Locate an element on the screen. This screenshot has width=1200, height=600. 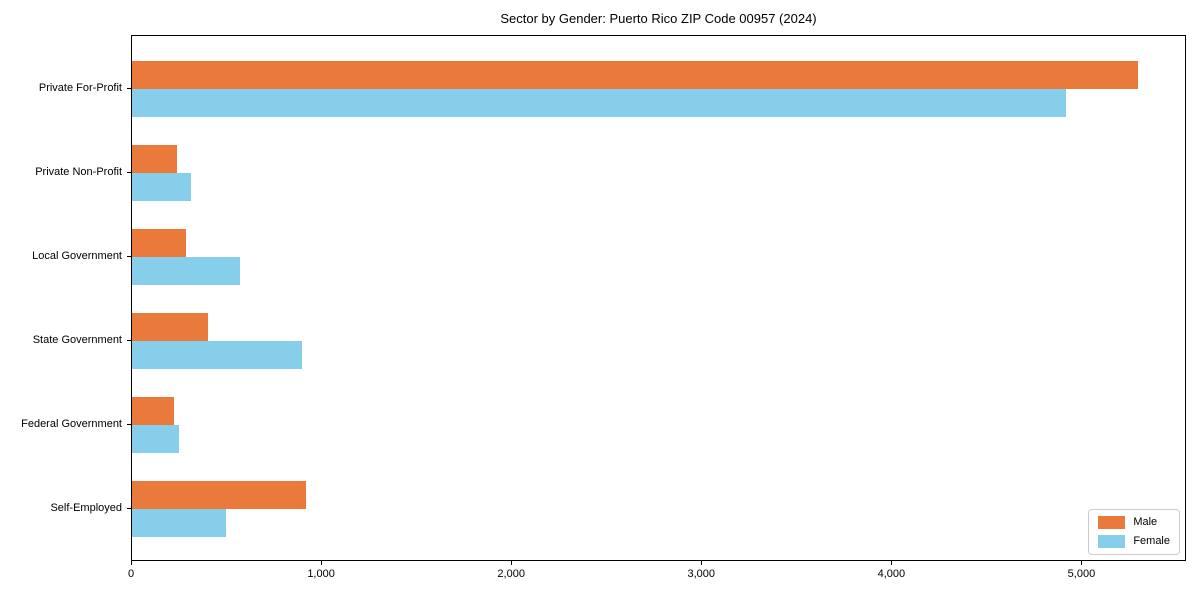
legend-label-female: Female is located at coordinates (1151, 541).